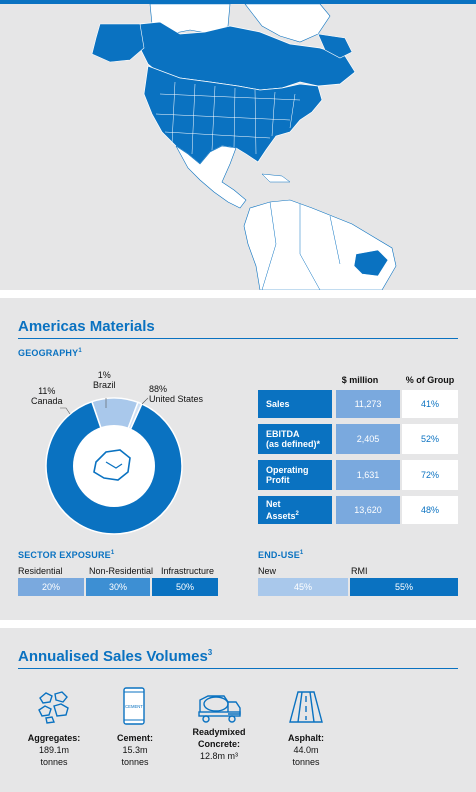 This screenshot has height=792, width=476. I want to click on brazil-operations-region, so click(371, 263).